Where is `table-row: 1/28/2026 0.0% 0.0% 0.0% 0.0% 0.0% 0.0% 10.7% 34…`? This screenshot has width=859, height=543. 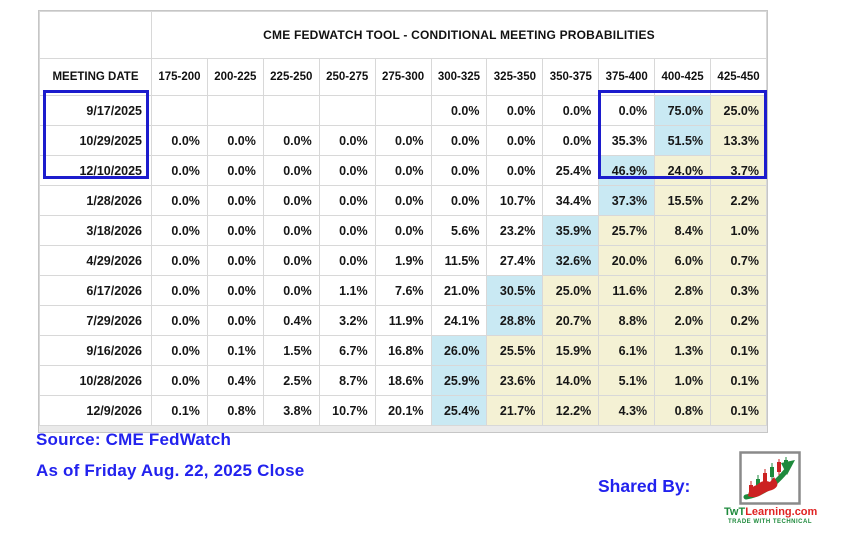 table-row: 1/28/2026 0.0% 0.0% 0.0% 0.0% 0.0% 0.0% 10.7% 34… is located at coordinates (403, 200).